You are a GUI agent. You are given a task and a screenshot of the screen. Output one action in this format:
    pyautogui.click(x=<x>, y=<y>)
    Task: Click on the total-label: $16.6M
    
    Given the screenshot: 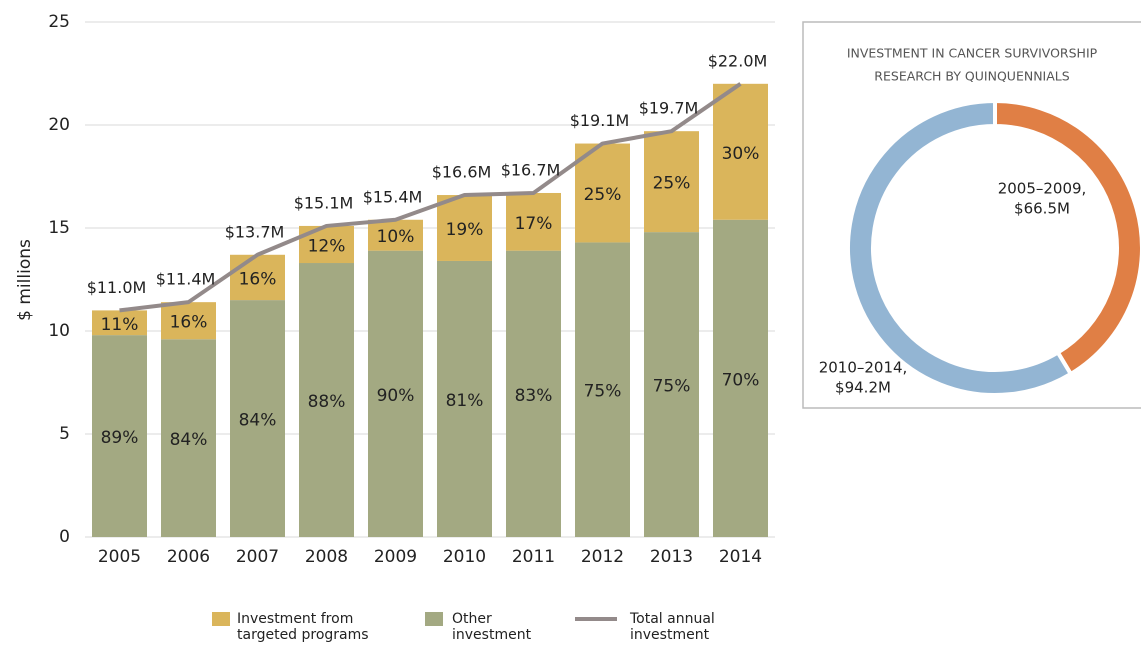 What is the action you would take?
    pyautogui.click(x=462, y=172)
    